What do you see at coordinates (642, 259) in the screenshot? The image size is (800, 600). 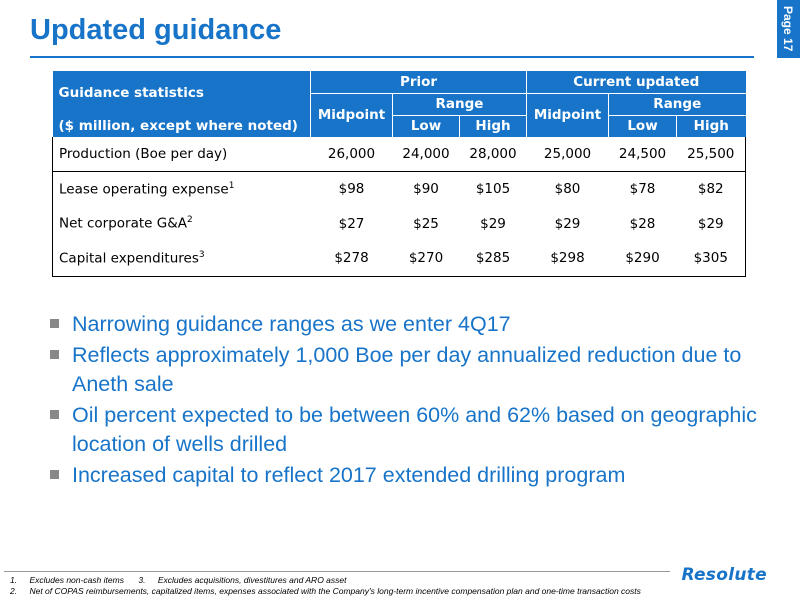 I see `cell-value: $290` at bounding box center [642, 259].